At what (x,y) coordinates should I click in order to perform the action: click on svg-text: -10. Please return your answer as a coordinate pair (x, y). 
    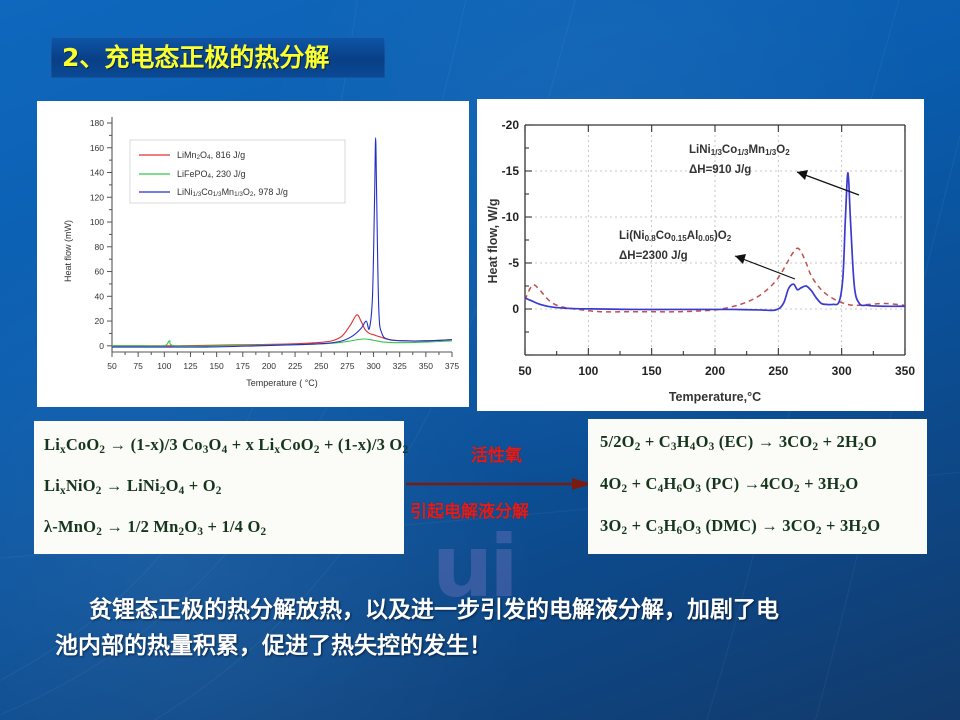
    Looking at the image, I should click on (511, 217).